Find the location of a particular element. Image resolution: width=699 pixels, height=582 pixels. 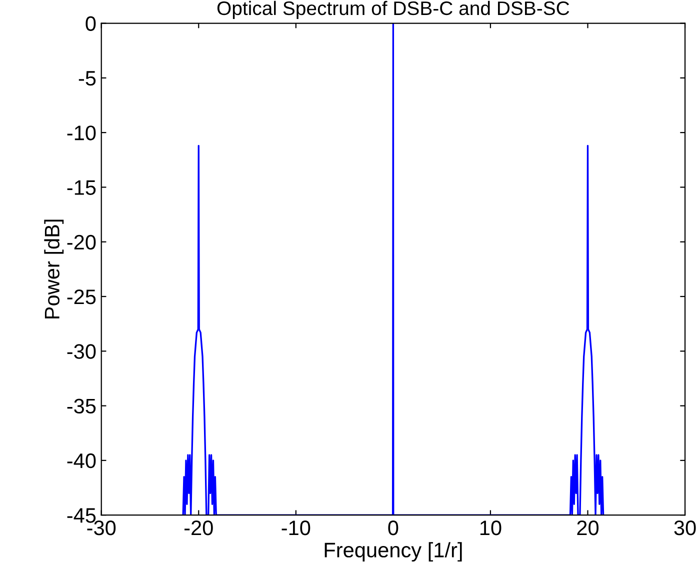

y-tick-label: -45 is located at coordinates (81, 515).